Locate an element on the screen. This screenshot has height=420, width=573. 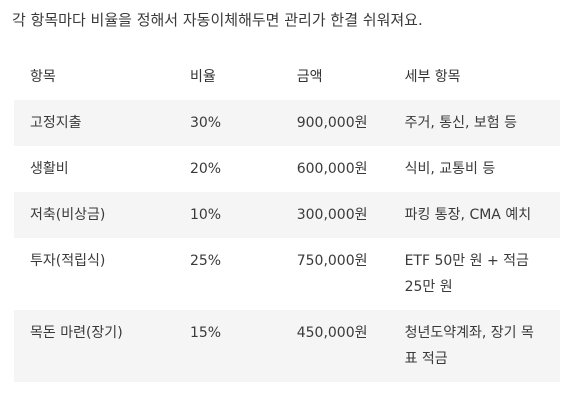
table-row: 저축(비상금) 10% 300,000원 파킹 통장, CMA 예치 is located at coordinates (287, 215).